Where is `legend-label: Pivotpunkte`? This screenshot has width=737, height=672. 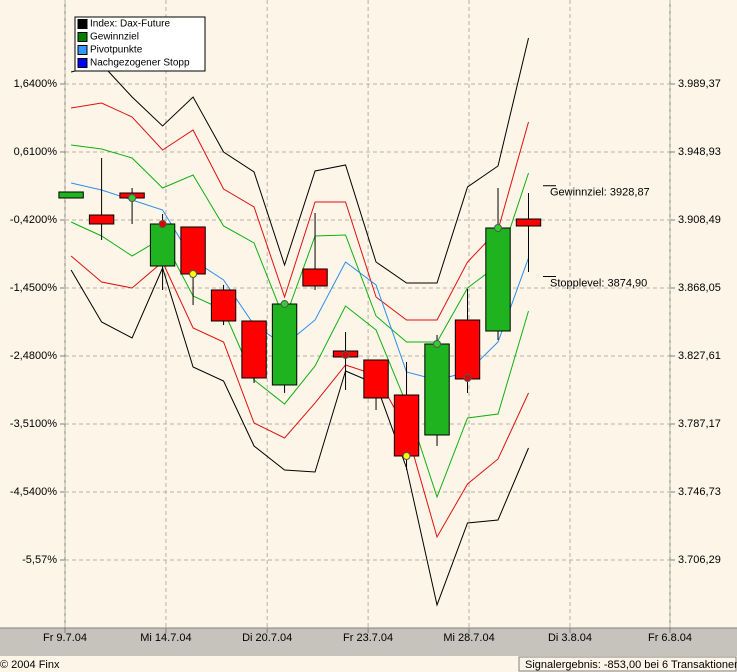
legend-label: Pivotpunkte is located at coordinates (116, 50).